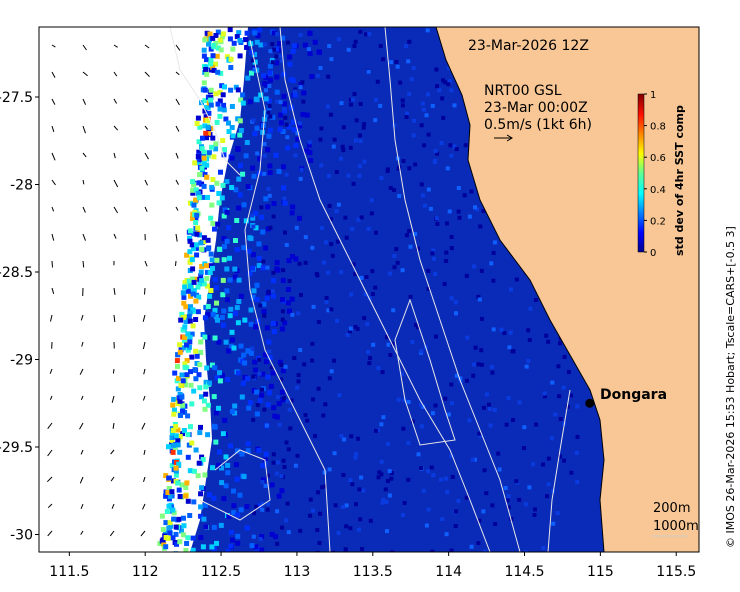  Describe the element at coordinates (145, 572) in the screenshot. I see `x-tick-label: 112` at that location.